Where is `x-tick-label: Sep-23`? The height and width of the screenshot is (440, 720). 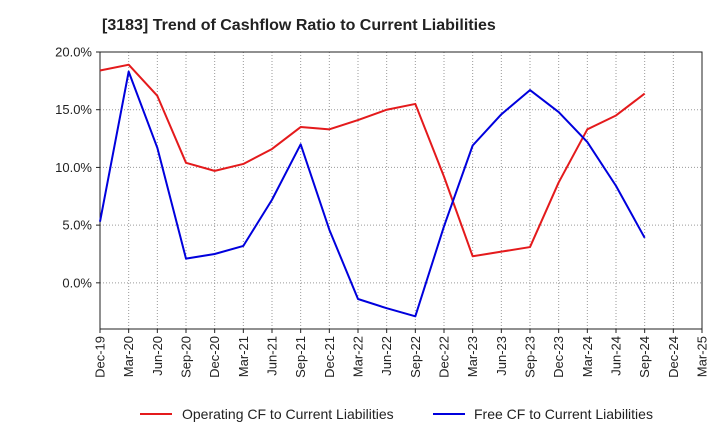 x-tick-label: Sep-23 is located at coordinates (530, 357).